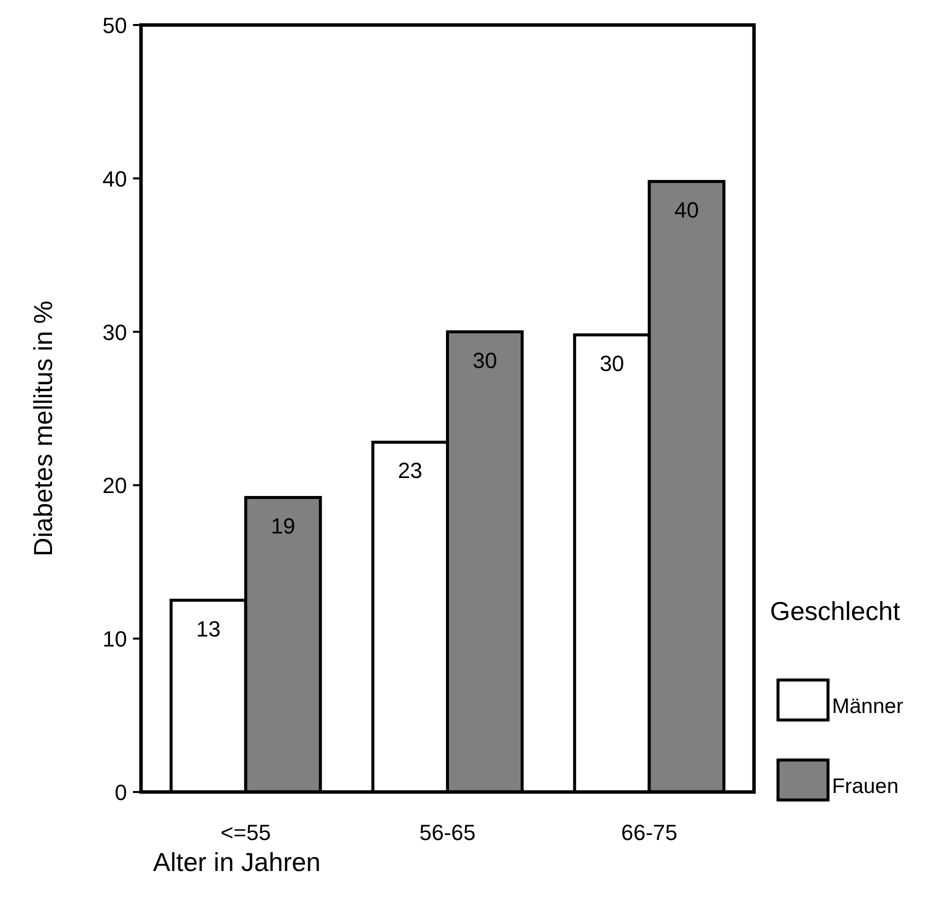  Describe the element at coordinates (237, 862) in the screenshot. I see `x-axis-title: Alter in Jahren` at that location.